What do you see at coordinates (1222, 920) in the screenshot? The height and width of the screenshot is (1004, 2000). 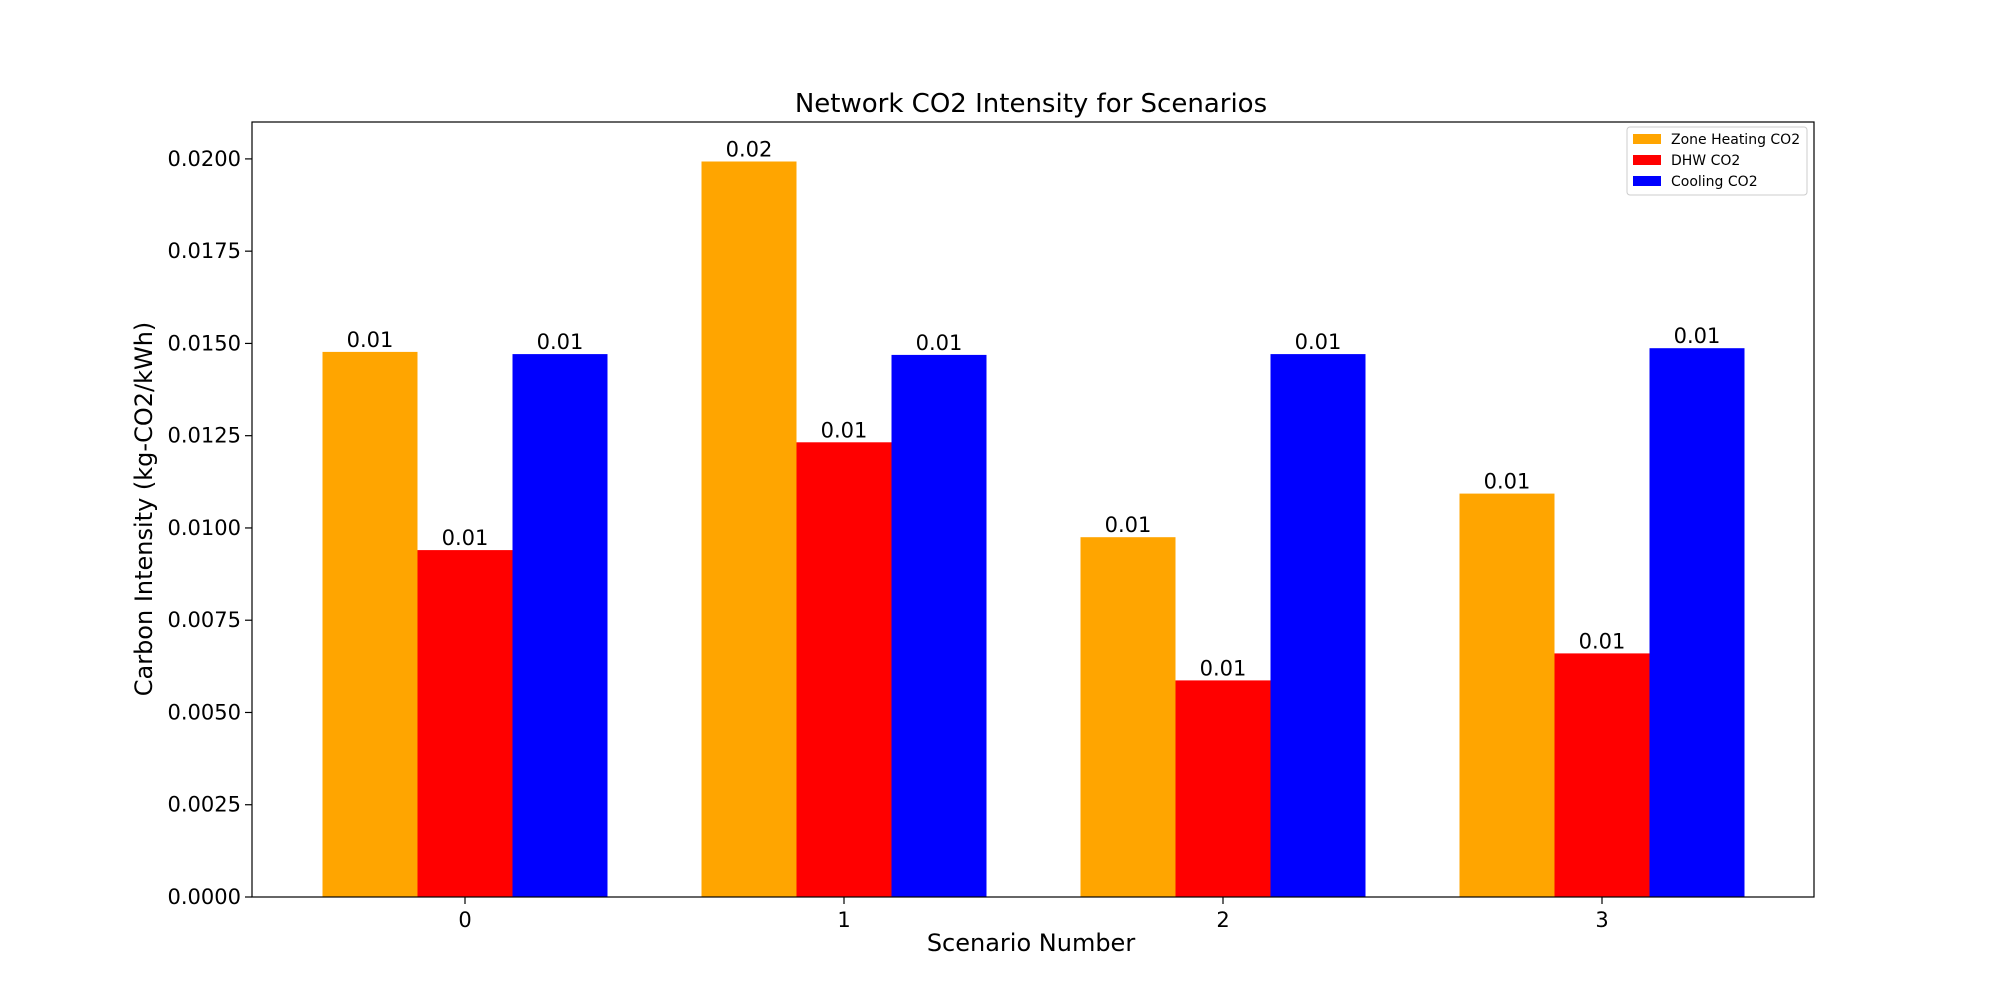 I see `x-tick-label: 2` at bounding box center [1222, 920].